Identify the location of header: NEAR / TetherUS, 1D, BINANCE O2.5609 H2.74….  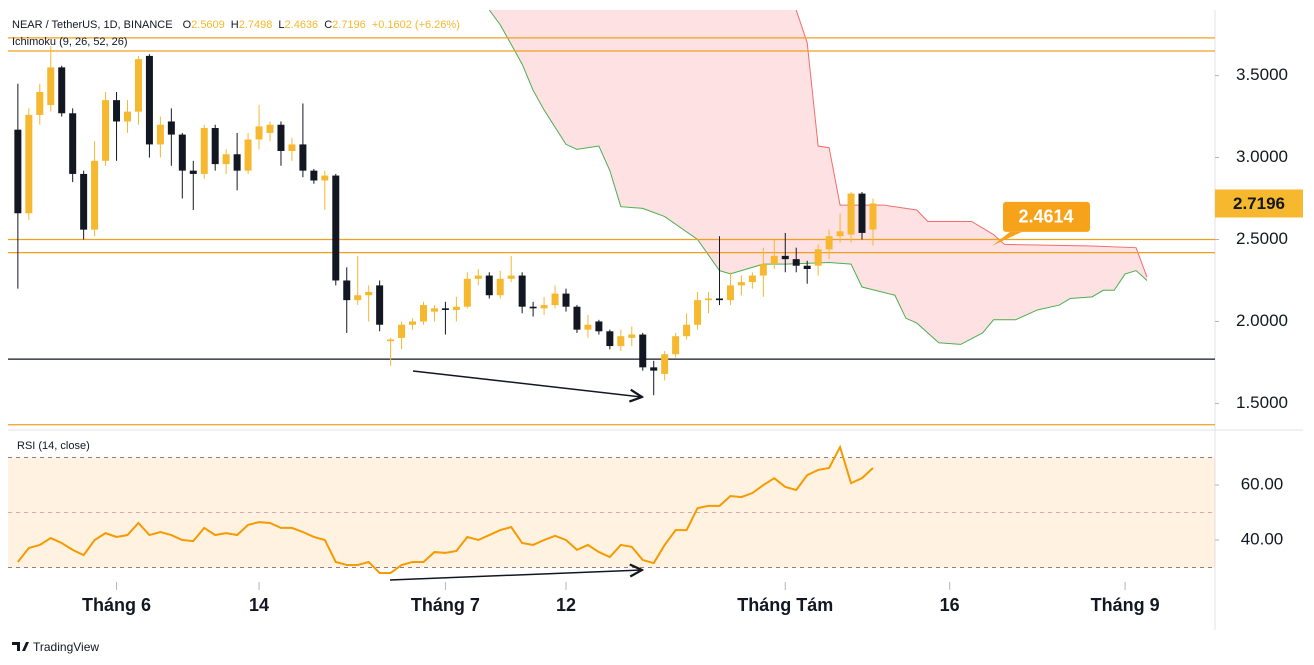
(236, 25).